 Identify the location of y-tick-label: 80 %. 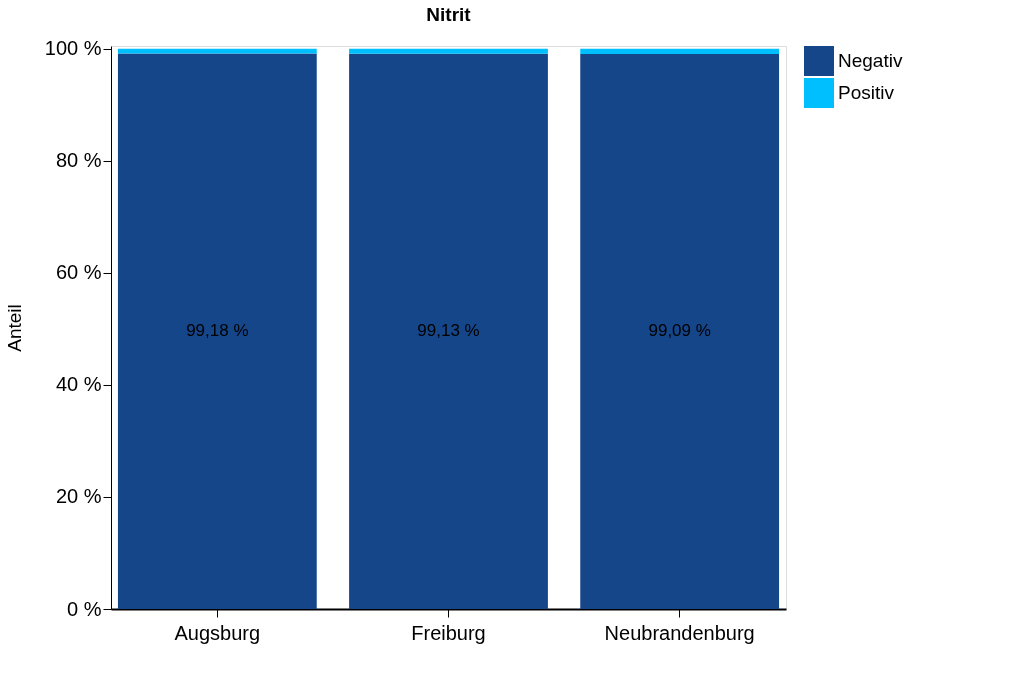
(78, 160).